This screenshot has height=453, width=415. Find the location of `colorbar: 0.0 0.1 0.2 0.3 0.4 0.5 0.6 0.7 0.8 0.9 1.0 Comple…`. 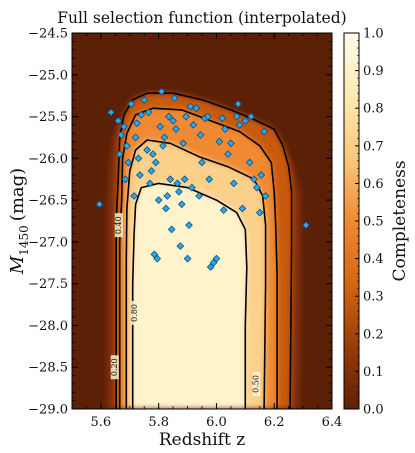

colorbar: 0.0 0.1 0.2 0.3 0.4 0.5 0.6 0.7 0.8 0.9 1.0 Comple… is located at coordinates (376, 222).